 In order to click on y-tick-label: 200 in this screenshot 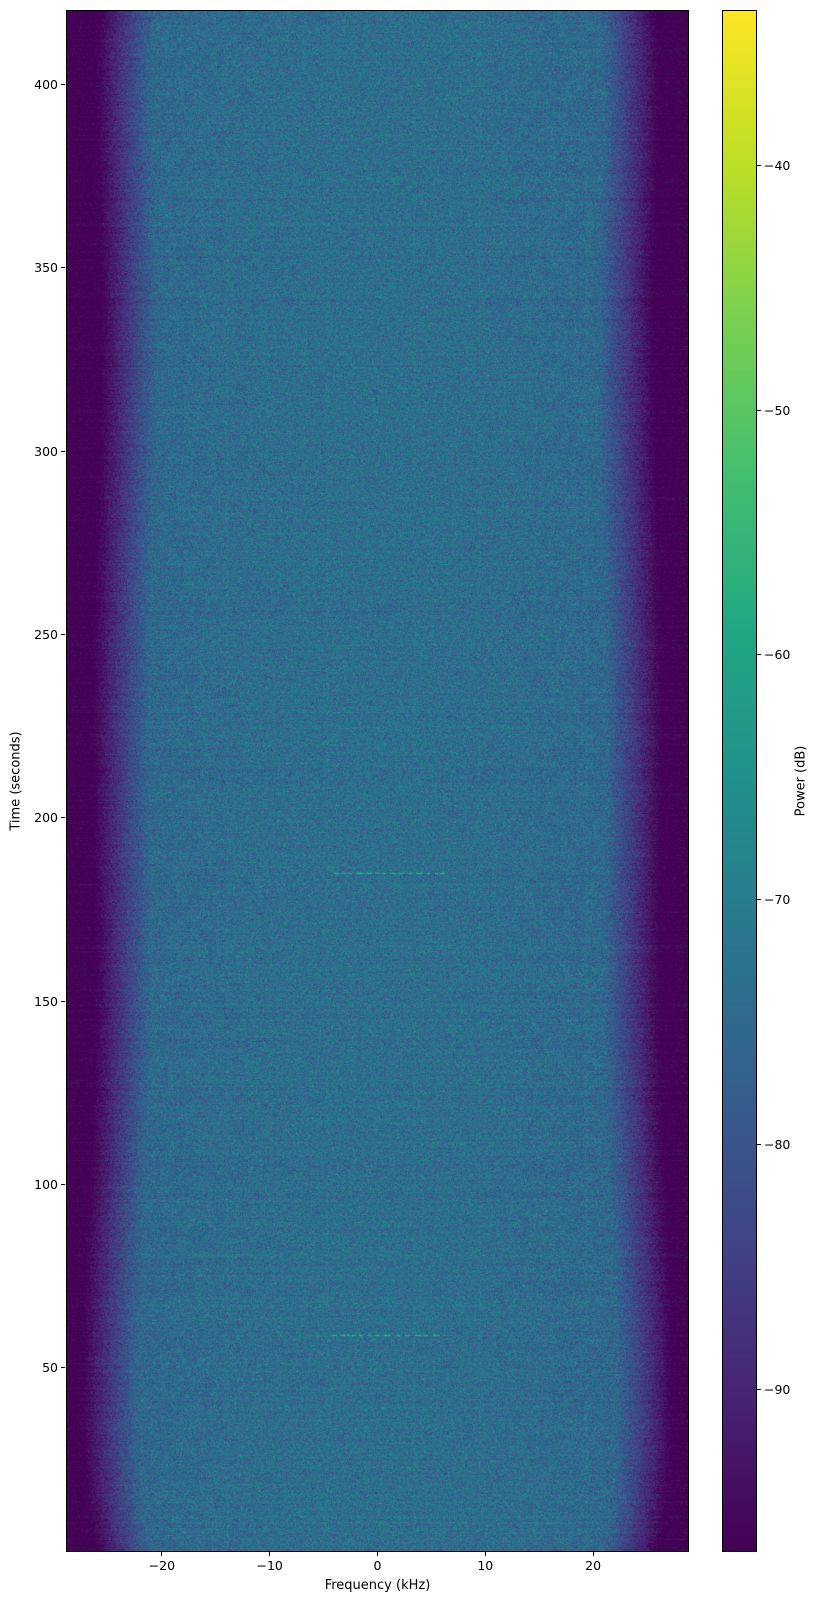, I will do `click(46, 818)`.